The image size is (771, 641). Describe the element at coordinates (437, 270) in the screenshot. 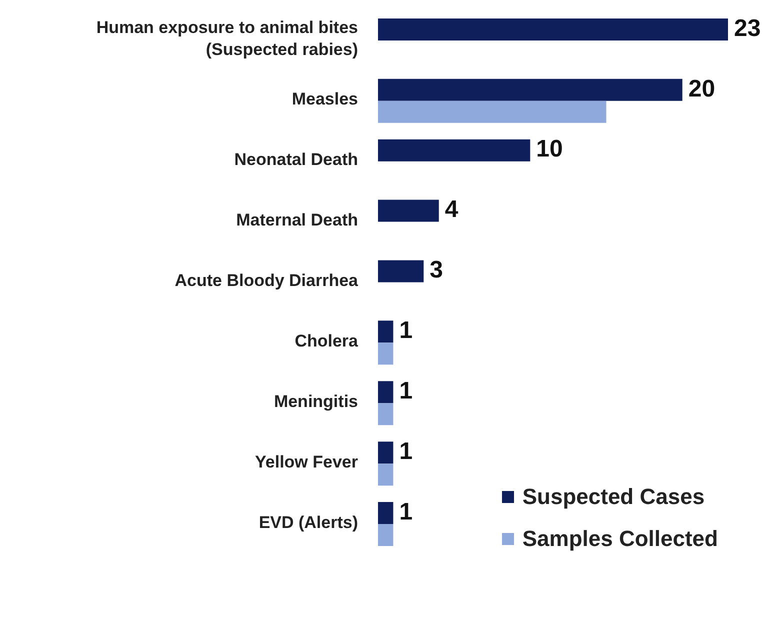

I see `data-label: 3` at that location.